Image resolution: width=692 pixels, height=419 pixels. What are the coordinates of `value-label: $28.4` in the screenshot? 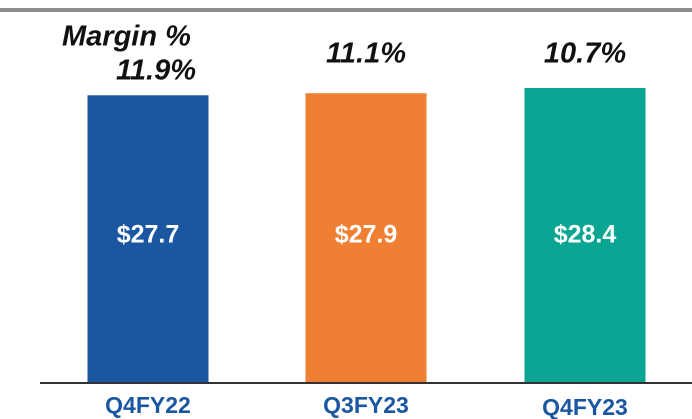 It's located at (585, 235).